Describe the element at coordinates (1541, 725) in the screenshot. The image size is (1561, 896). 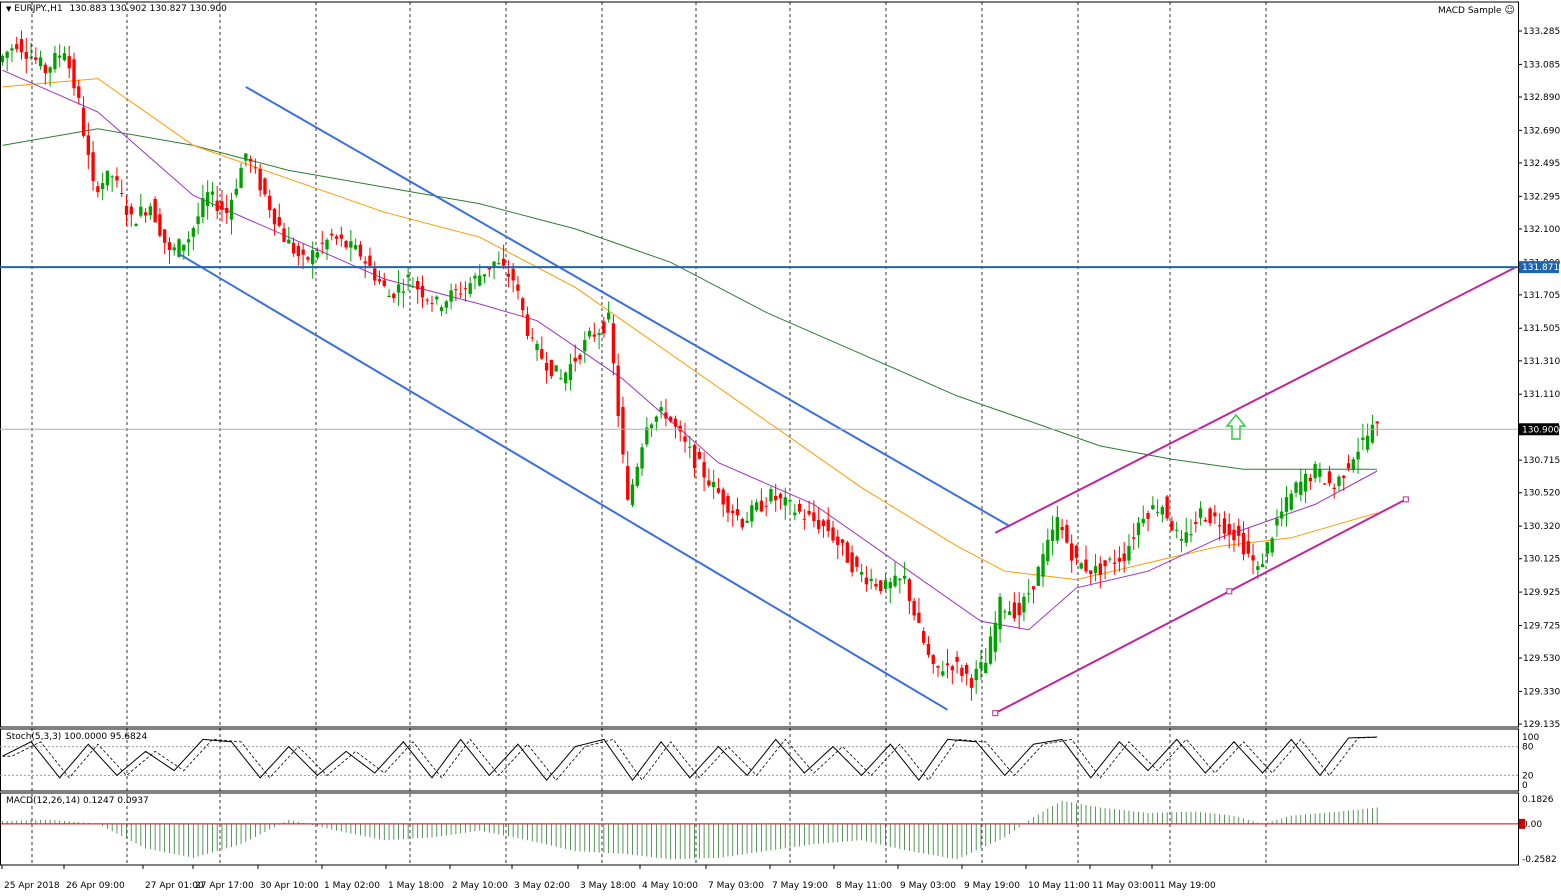
I see `price-tick-label: 129.135` at that location.